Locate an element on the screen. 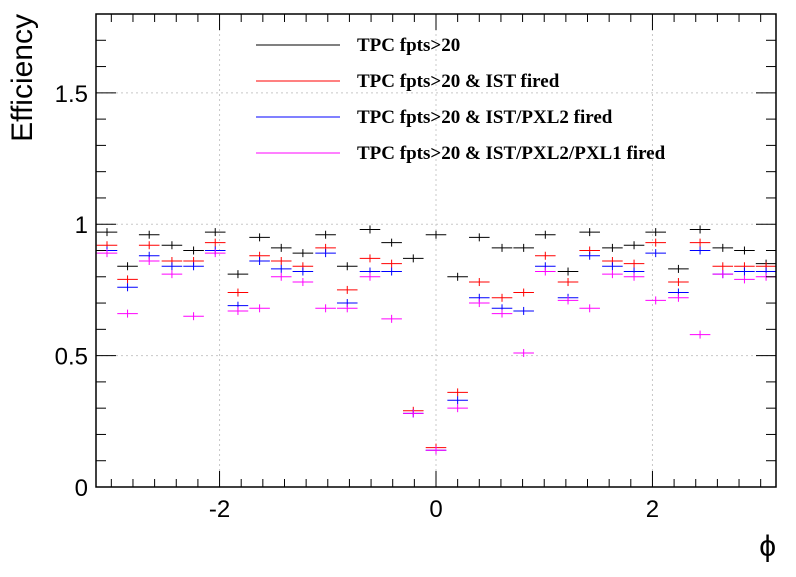  x-axis-title: ϕ is located at coordinates (767, 546).